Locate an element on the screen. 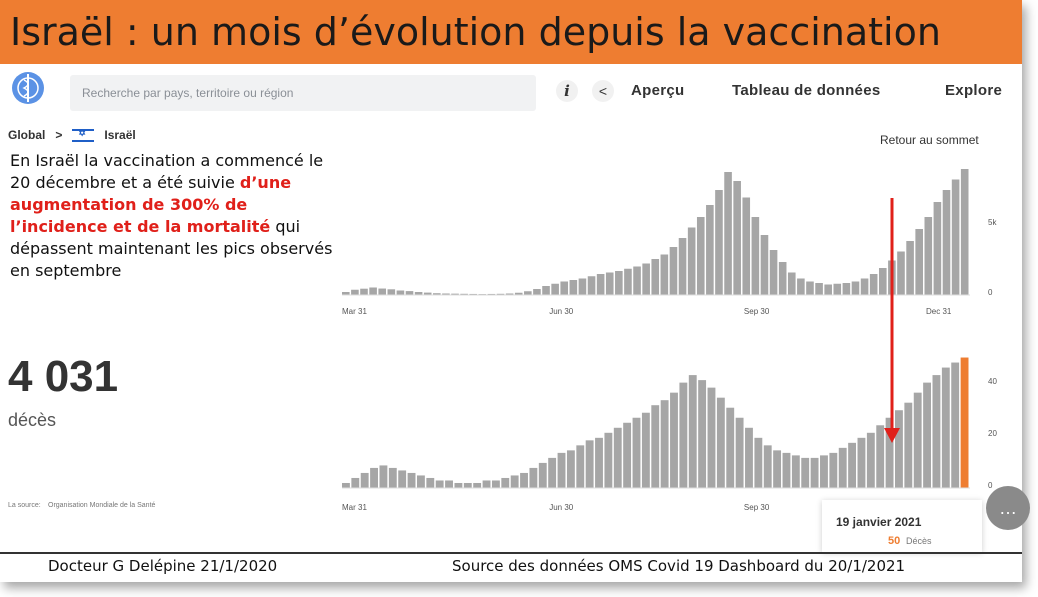 The width and height of the screenshot is (1038, 597). deaths-total: 4 031 is located at coordinates (63, 376).